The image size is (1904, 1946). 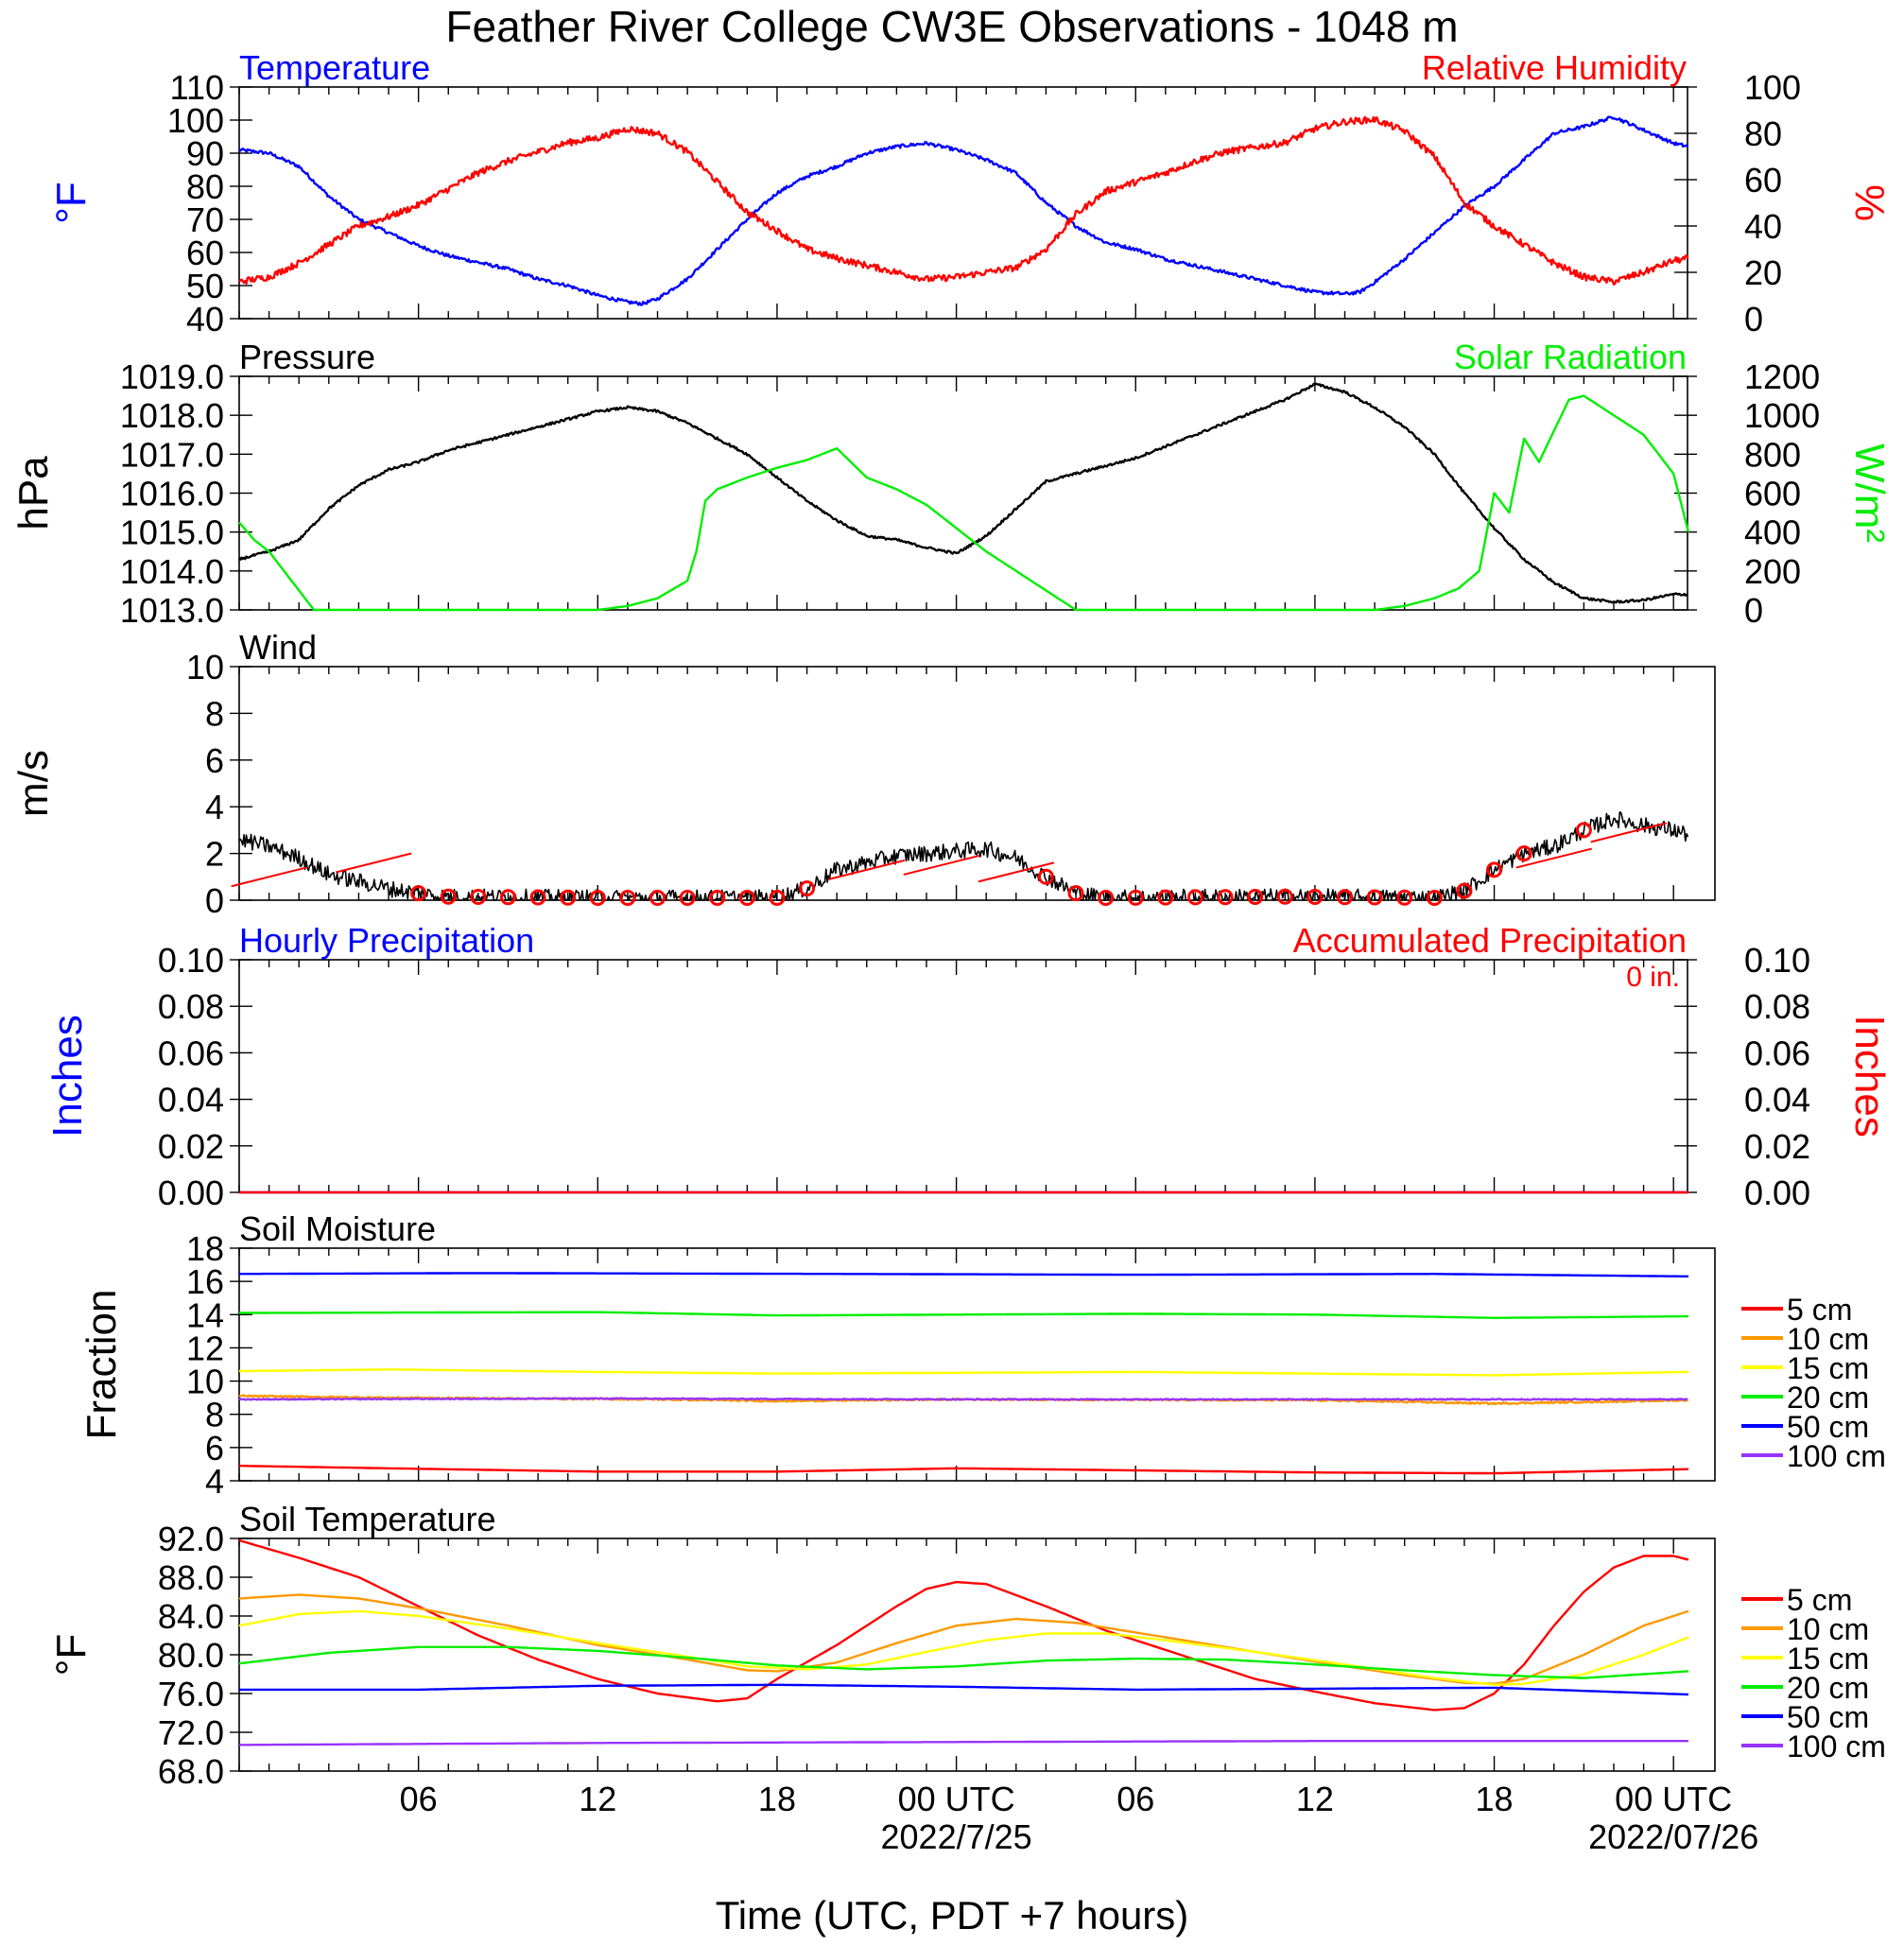 I want to click on y2-tick-label: 0.06, so click(x=1777, y=1053).